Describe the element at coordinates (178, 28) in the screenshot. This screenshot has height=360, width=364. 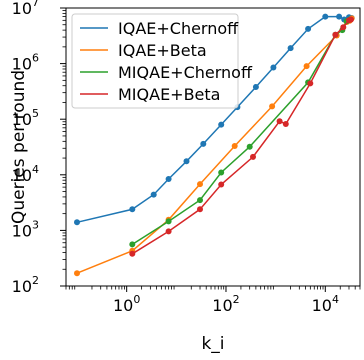
I see `legend-label: IQAE+Chernoff` at that location.